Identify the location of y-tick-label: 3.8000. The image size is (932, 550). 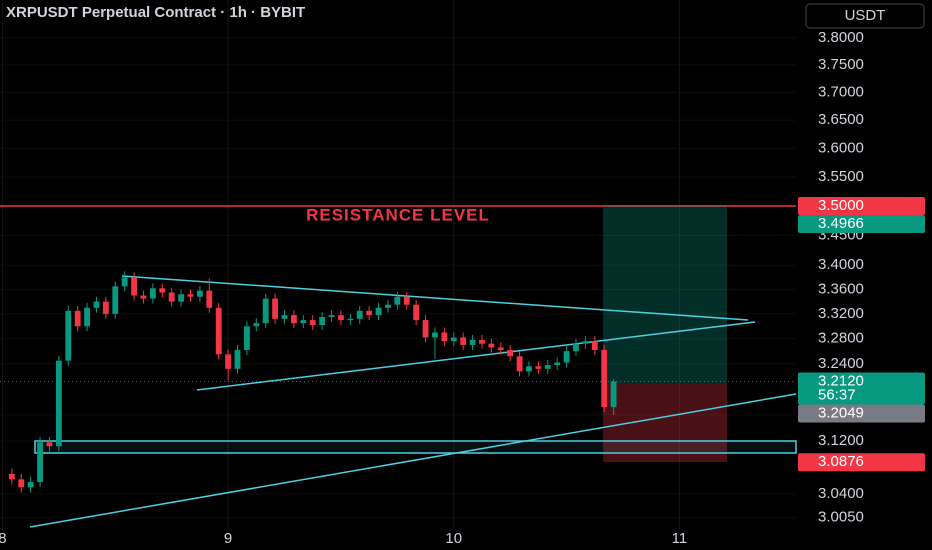
(841, 37).